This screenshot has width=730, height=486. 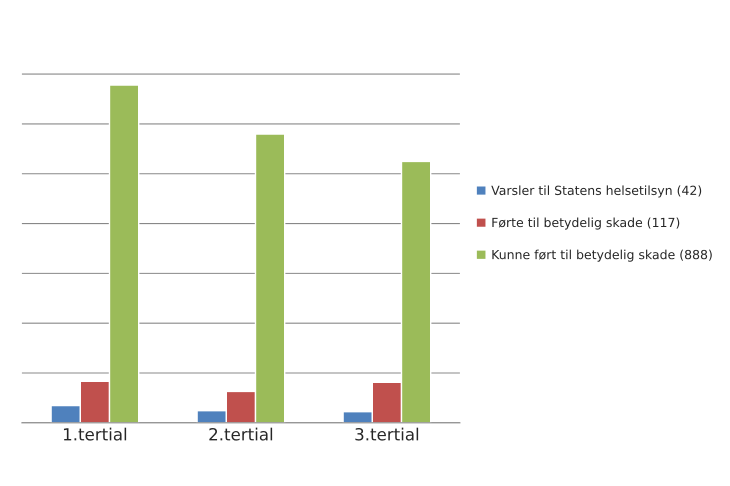 I want to click on x-tick-label: 3.tertial, so click(x=386, y=434).